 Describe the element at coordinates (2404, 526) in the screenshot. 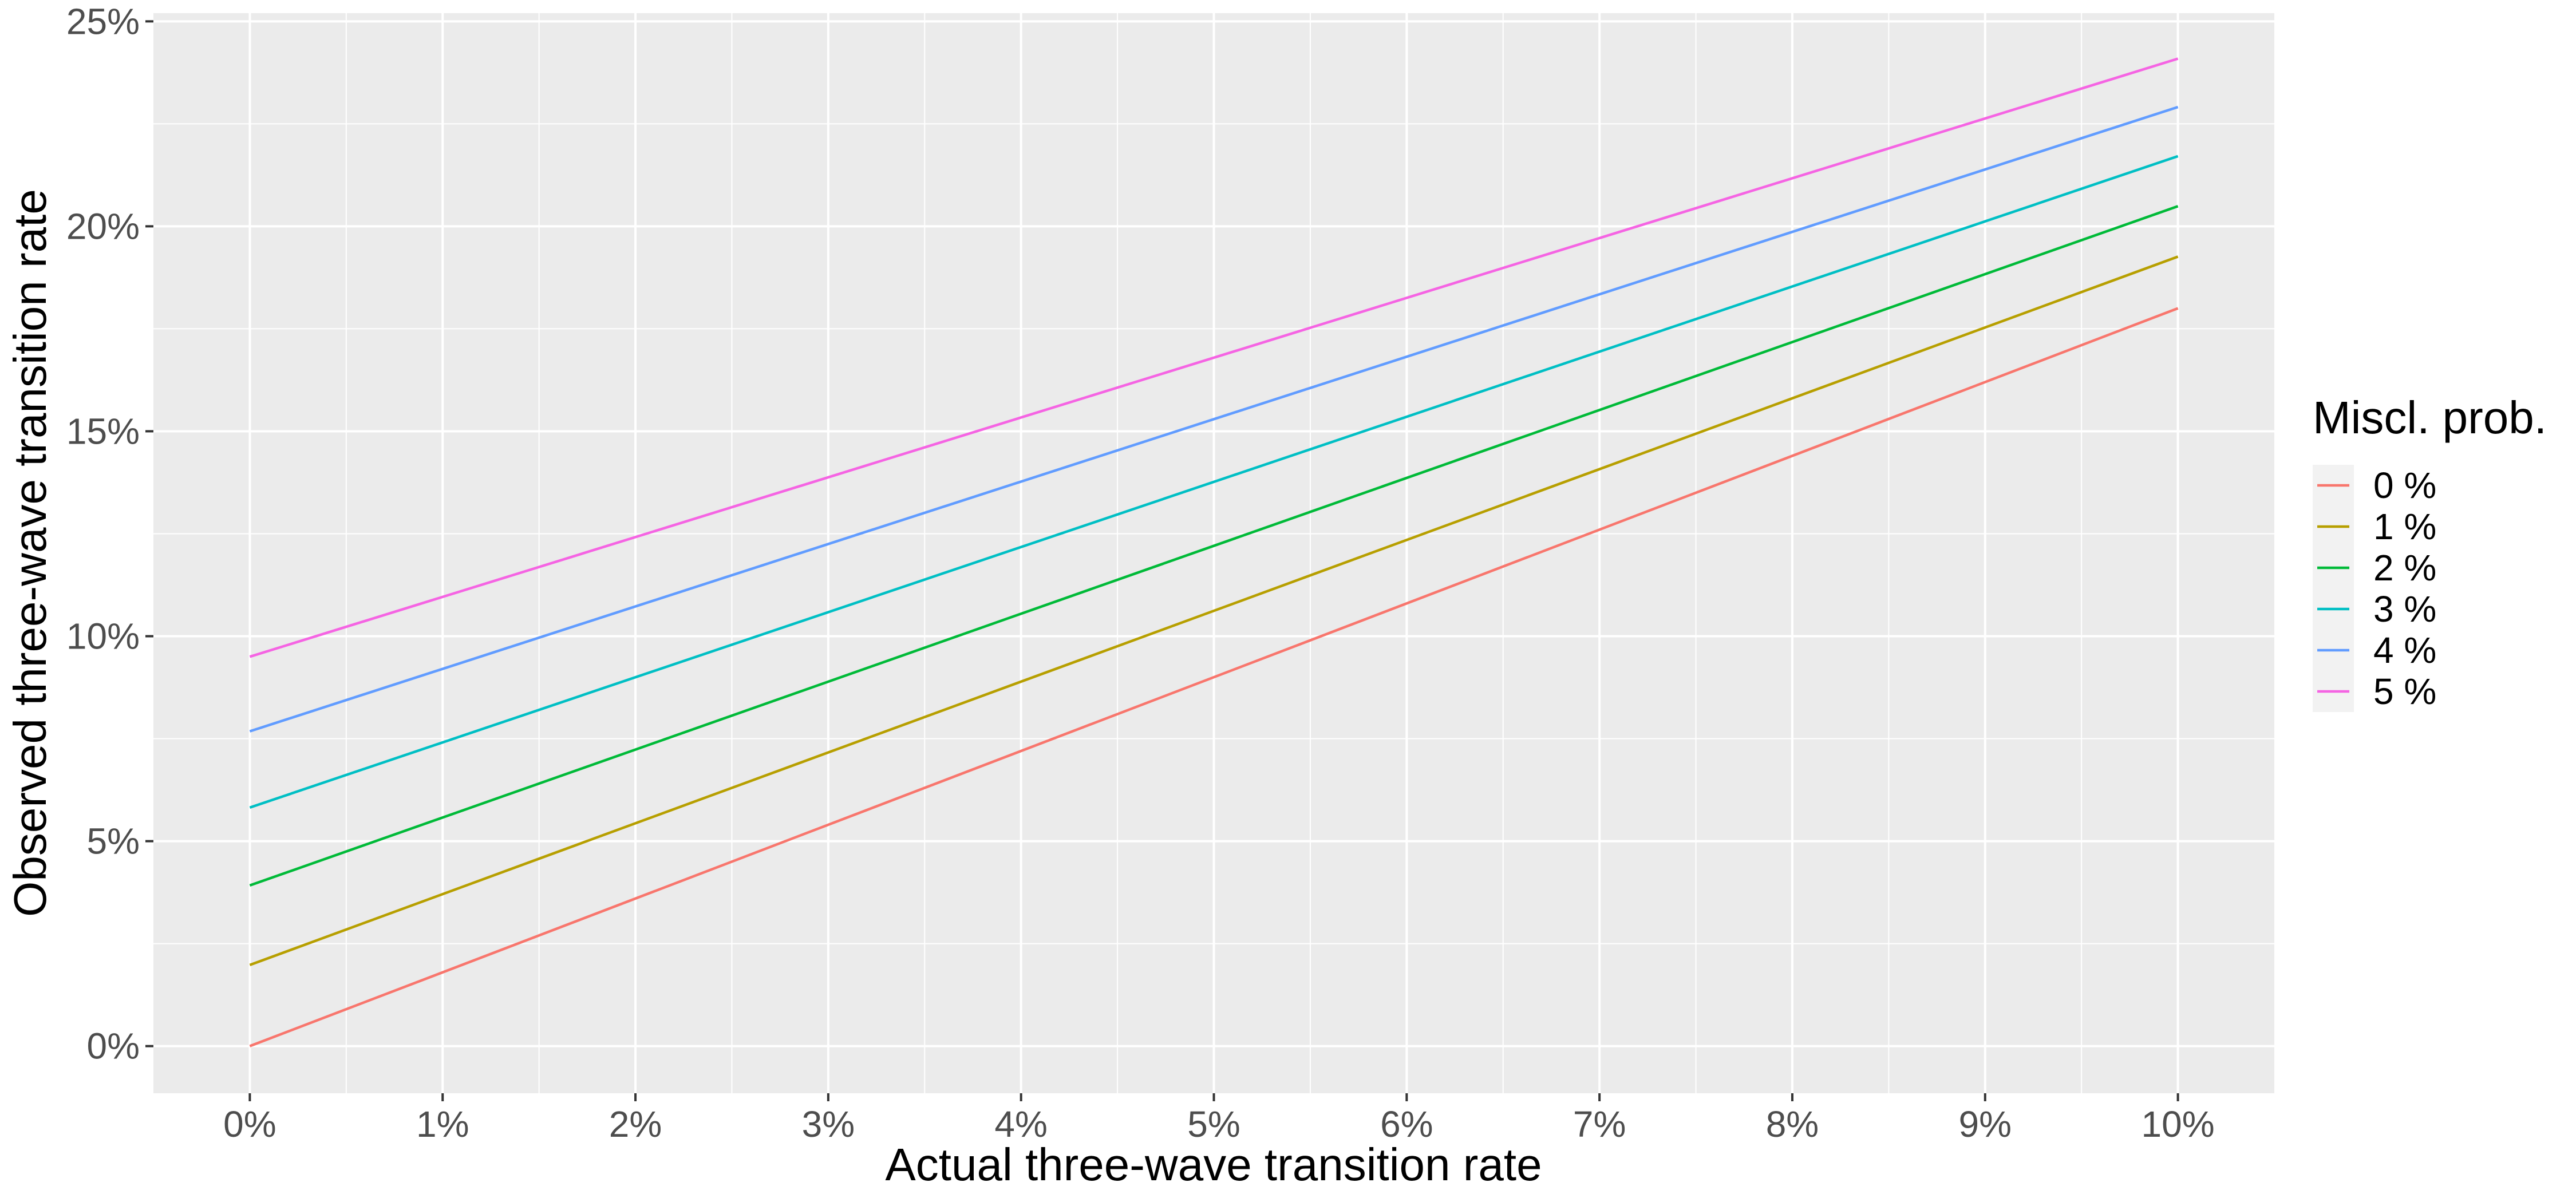

I see `legend-label: 1 %` at that location.